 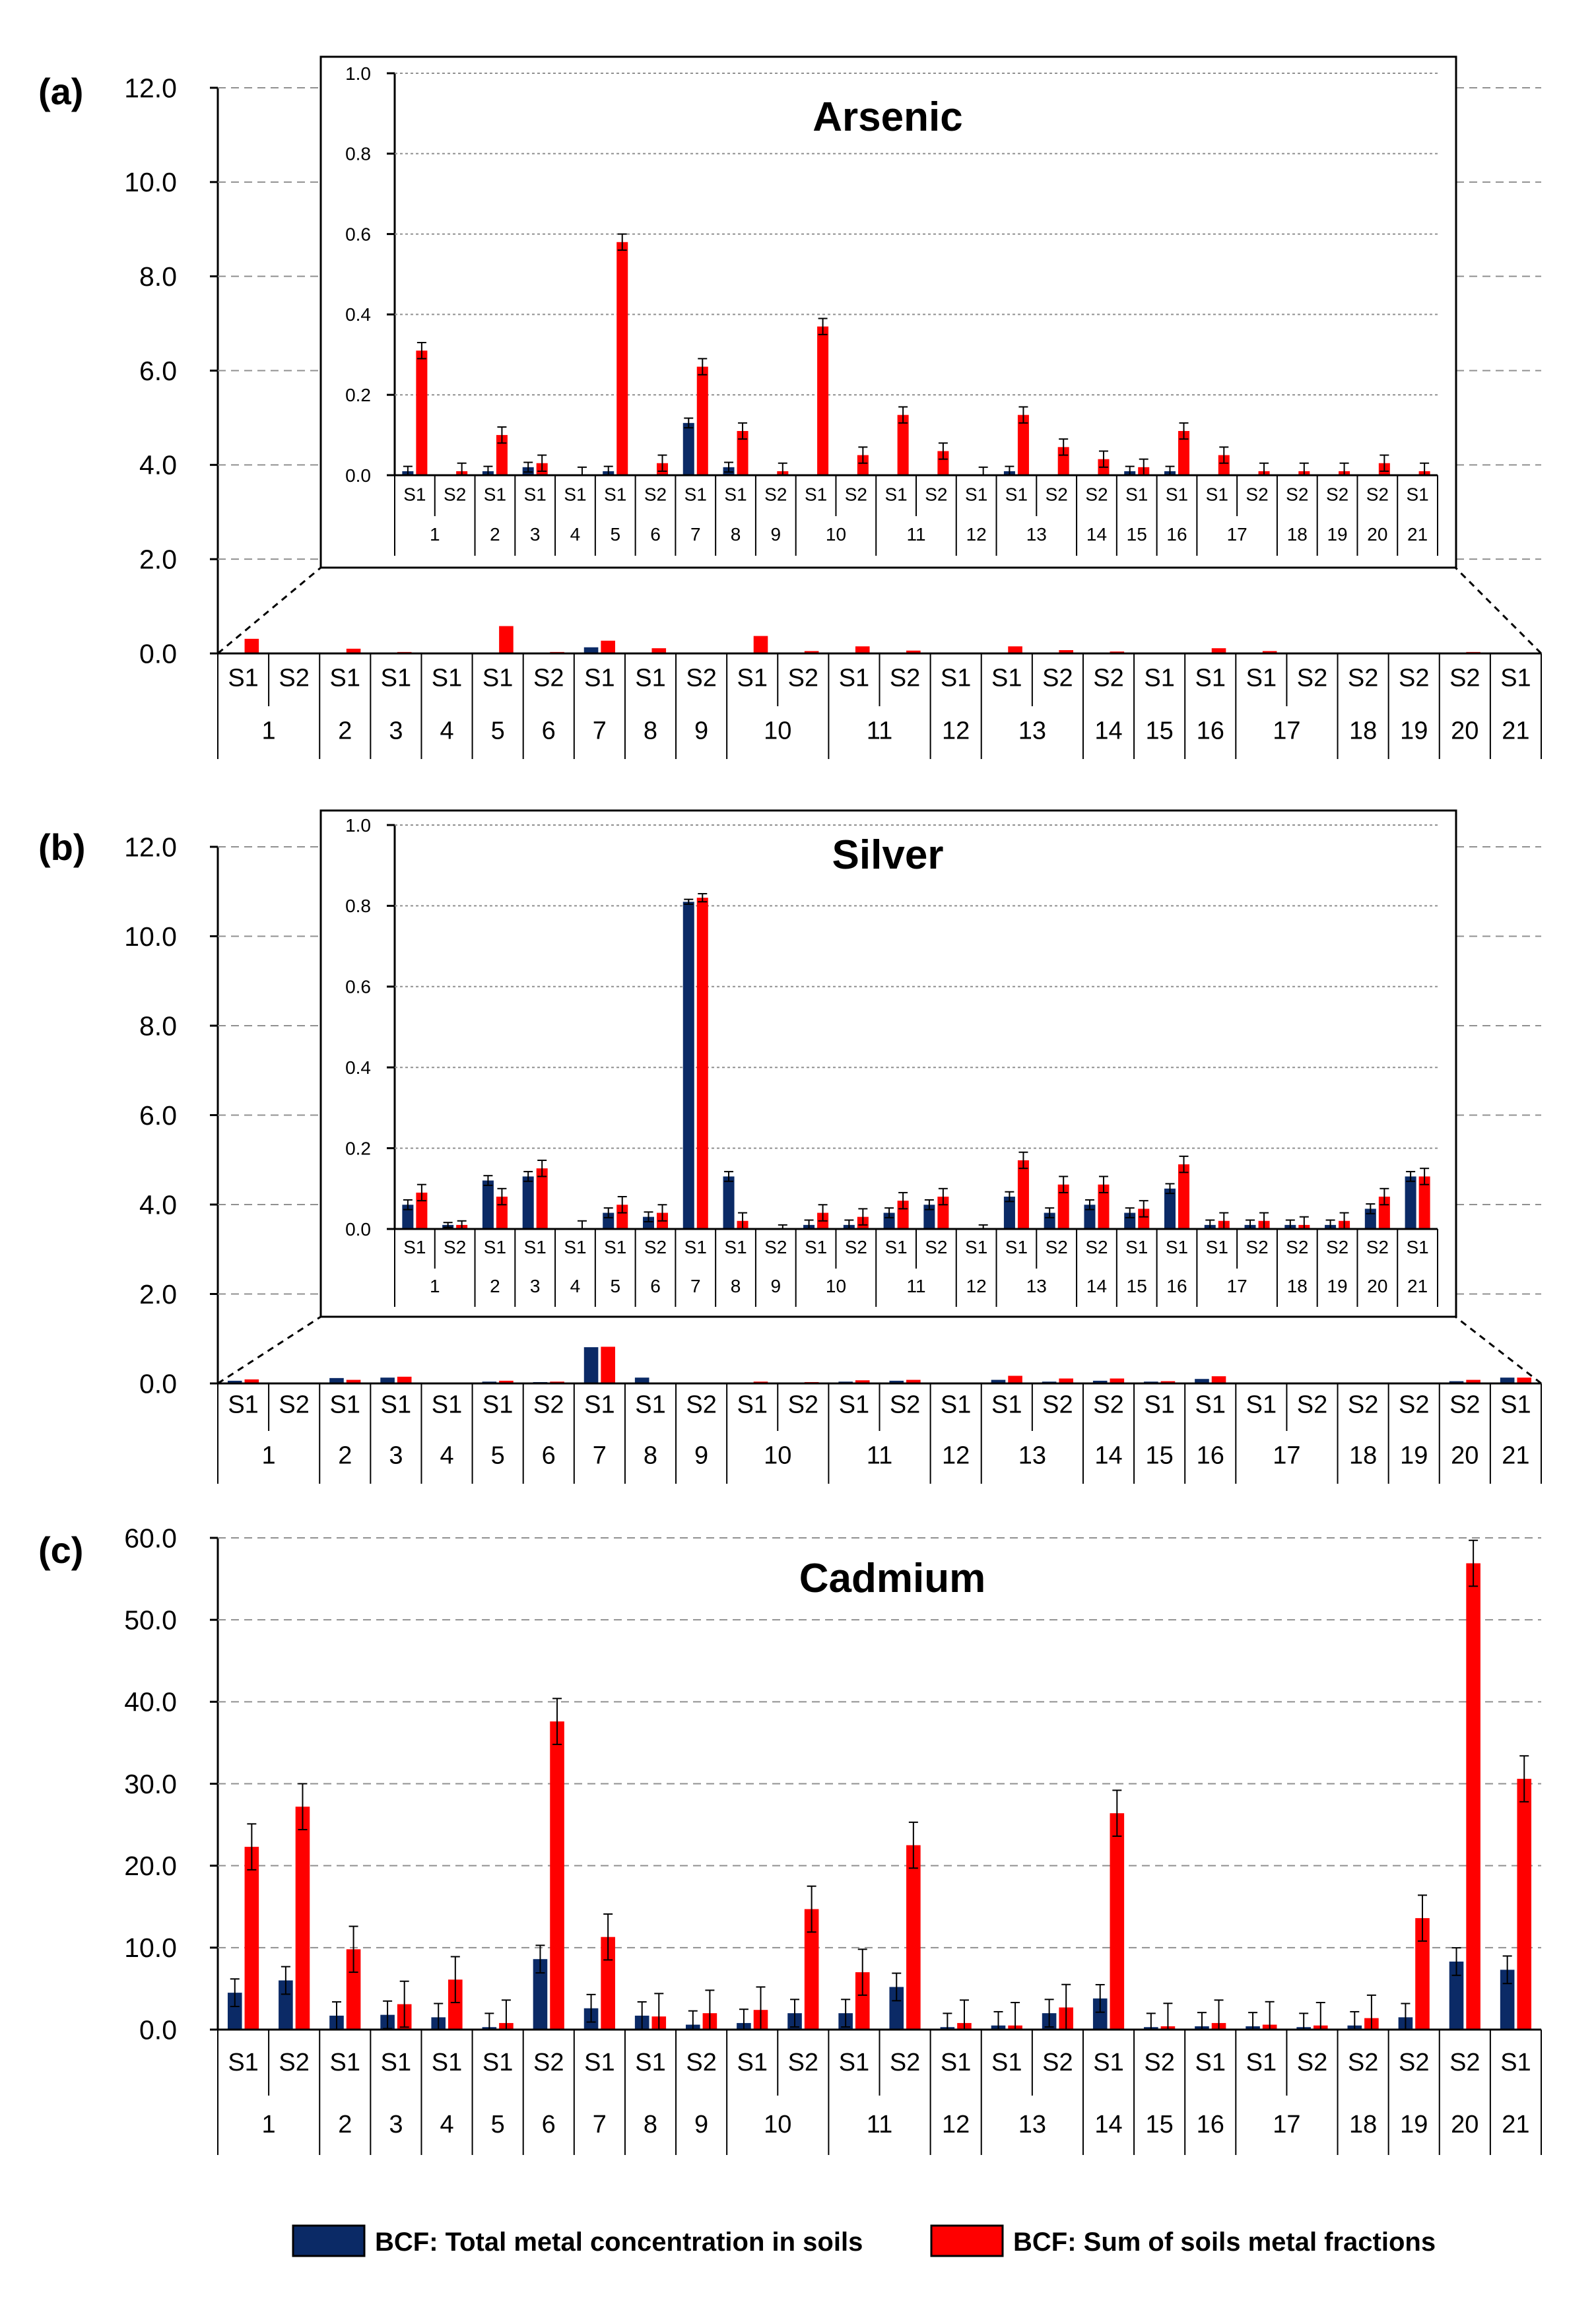 I want to click on x-group-label: 14, so click(x=1097, y=1286).